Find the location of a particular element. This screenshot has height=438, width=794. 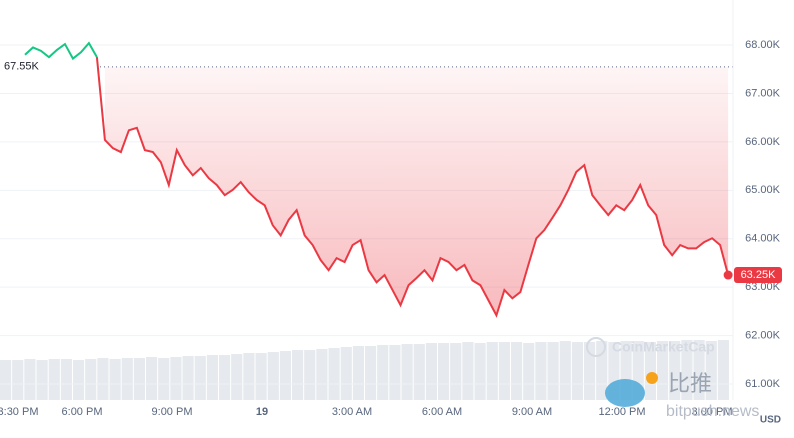

x-tick-label: 9:00 AM is located at coordinates (532, 412).